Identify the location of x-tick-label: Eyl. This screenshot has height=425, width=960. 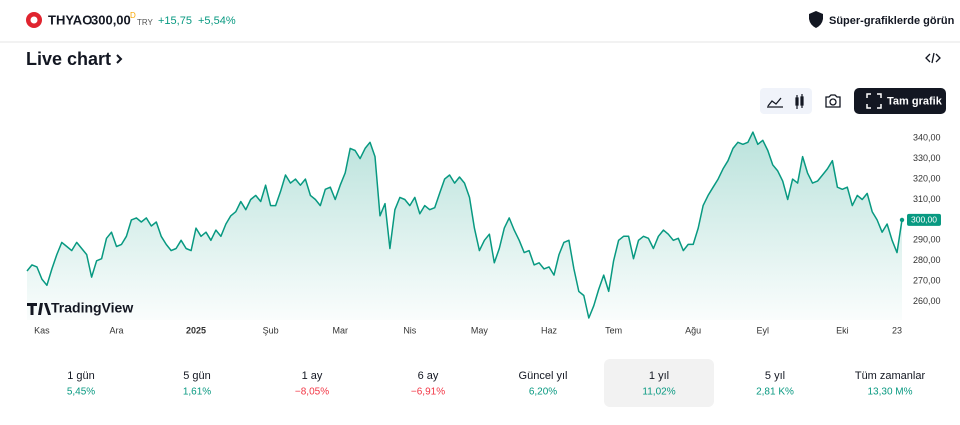
(763, 330).